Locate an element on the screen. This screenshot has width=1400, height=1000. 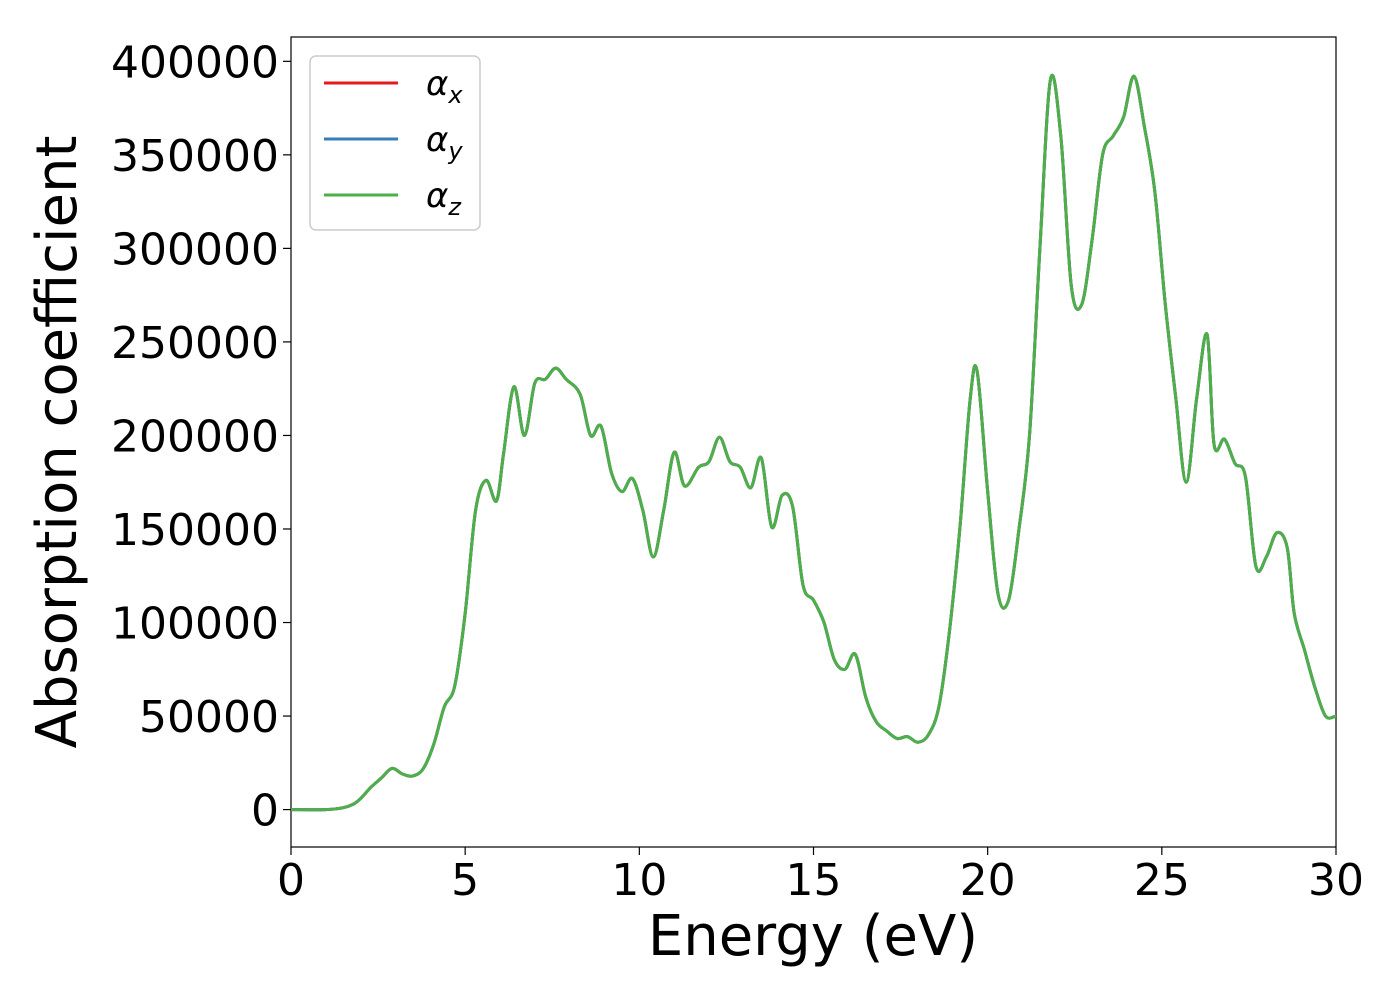
y-tick-label: 200000 is located at coordinates (195, 436).